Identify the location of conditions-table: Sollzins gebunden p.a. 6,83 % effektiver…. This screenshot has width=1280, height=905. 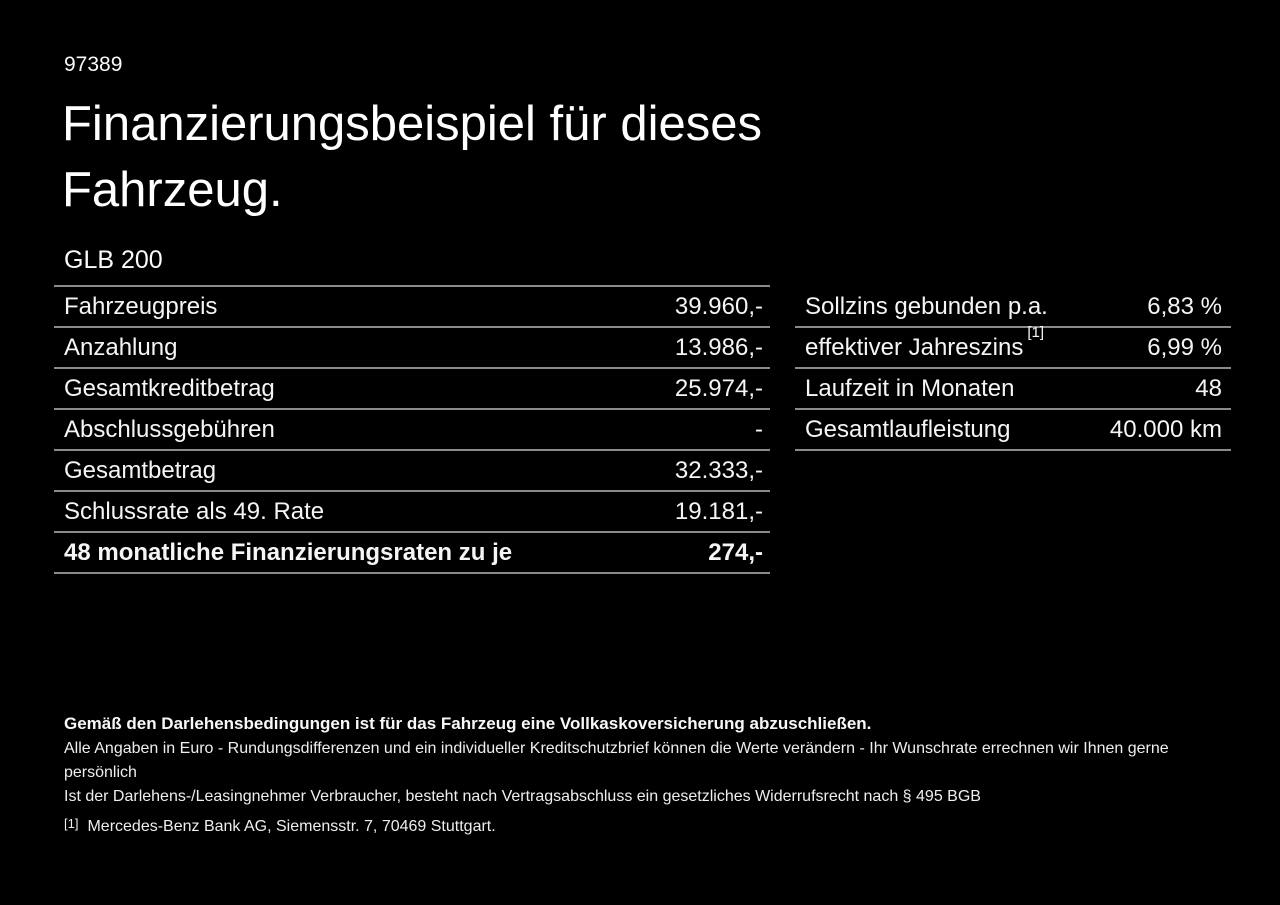
(1013, 369).